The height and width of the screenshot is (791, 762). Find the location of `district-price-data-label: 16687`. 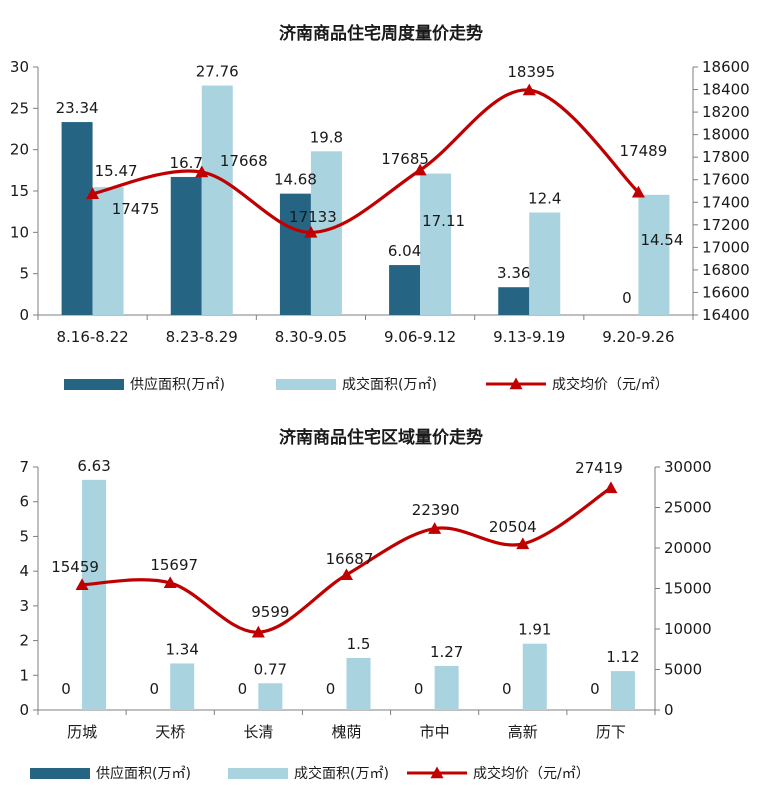

district-price-data-label: 16687 is located at coordinates (350, 559).